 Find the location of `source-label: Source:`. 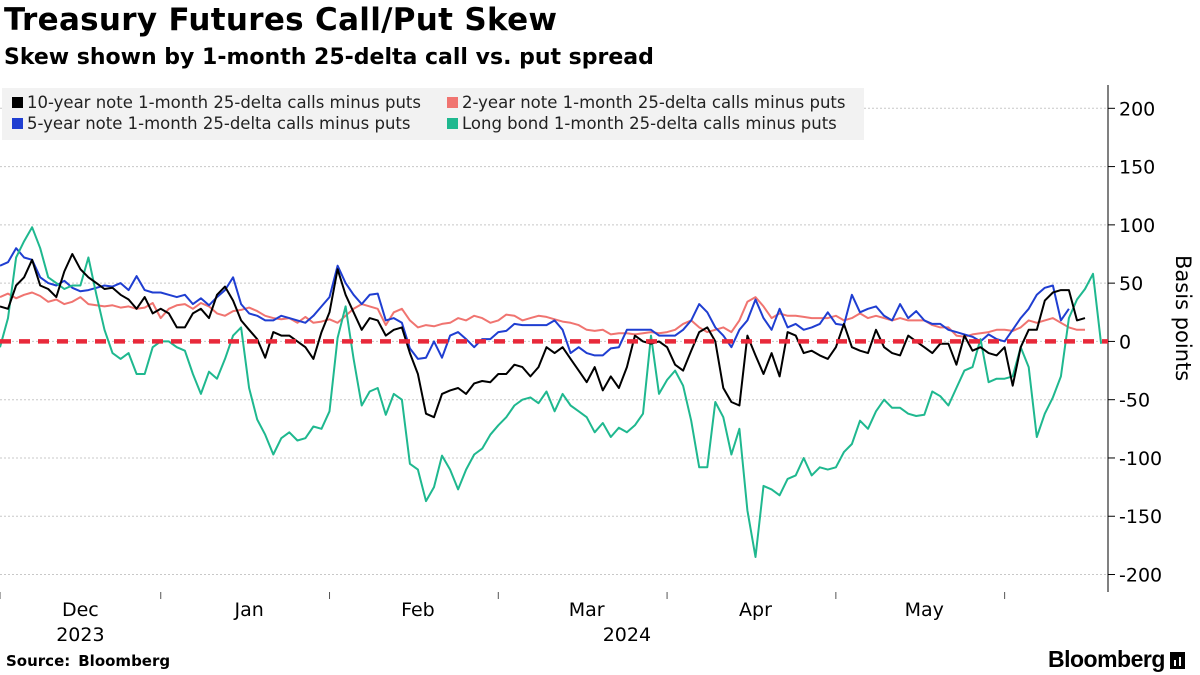

source-label: Source: is located at coordinates (38, 661).